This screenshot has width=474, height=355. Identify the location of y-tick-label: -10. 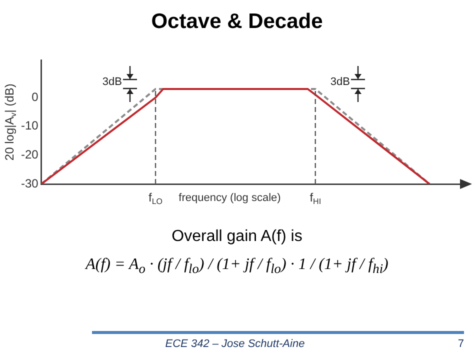
(30, 125).